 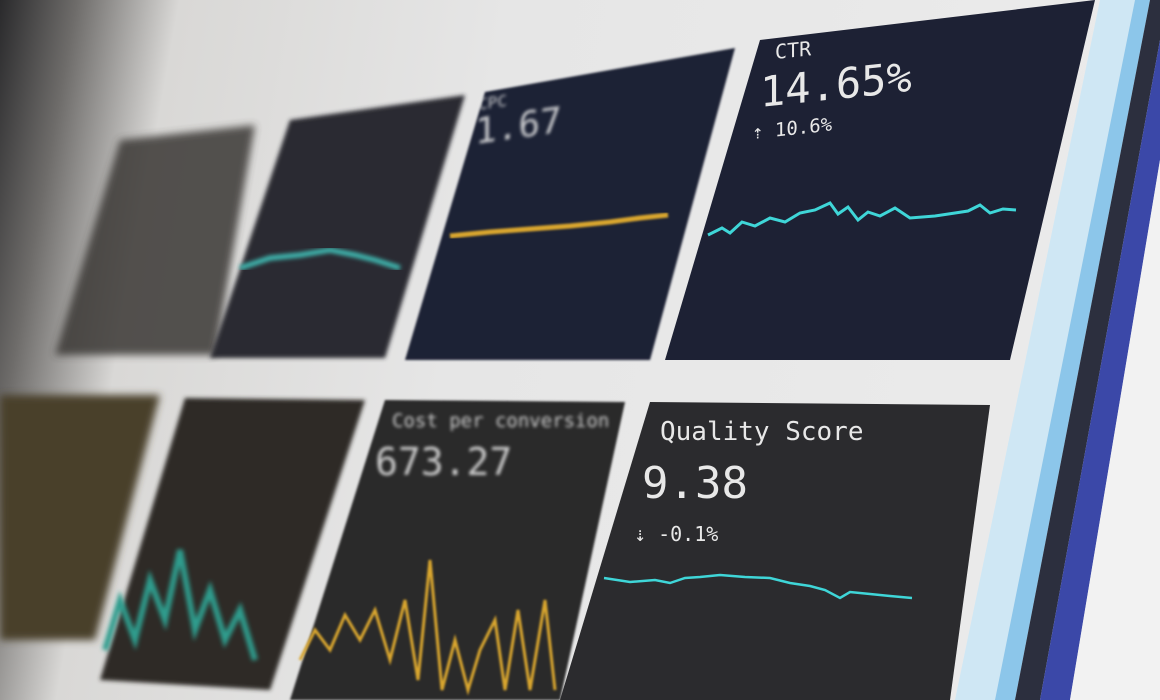 What do you see at coordinates (758, 586) in the screenshot?
I see `sparkline-quality-score` at bounding box center [758, 586].